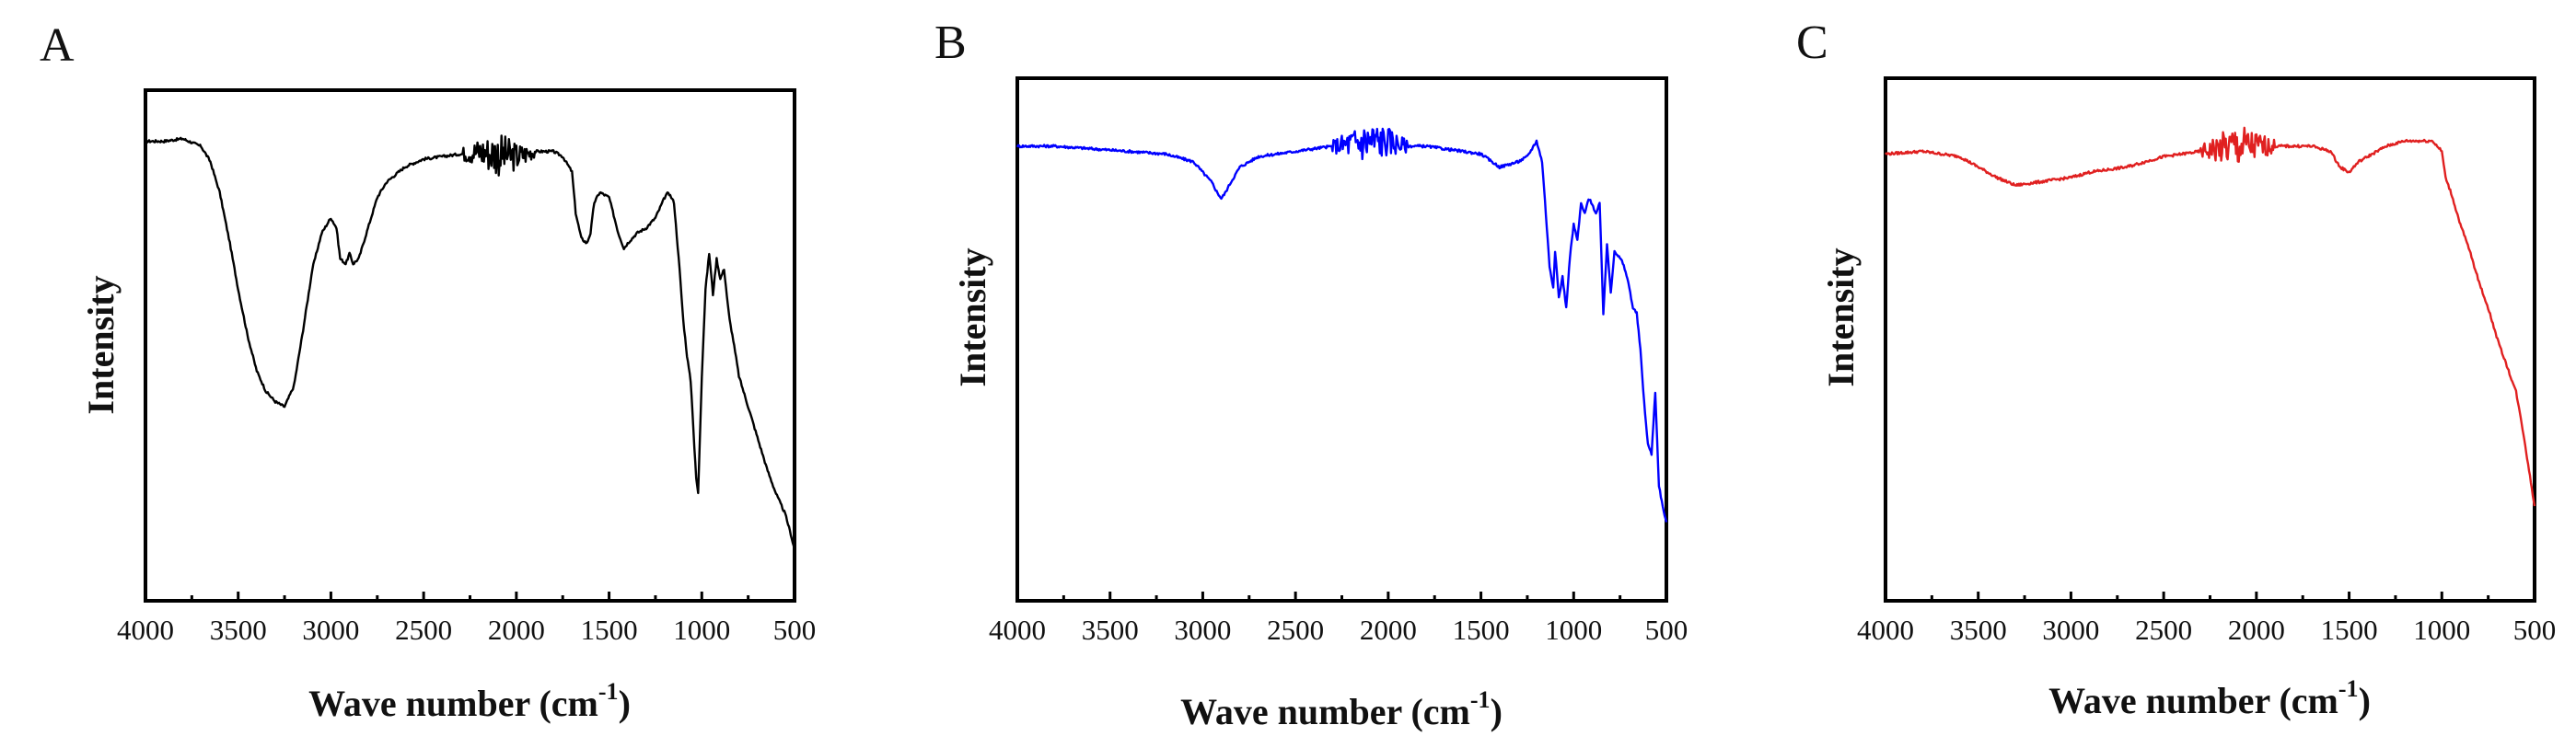 This screenshot has width=2576, height=748. I want to click on x-tick-label-c: 3500, so click(1978, 630).